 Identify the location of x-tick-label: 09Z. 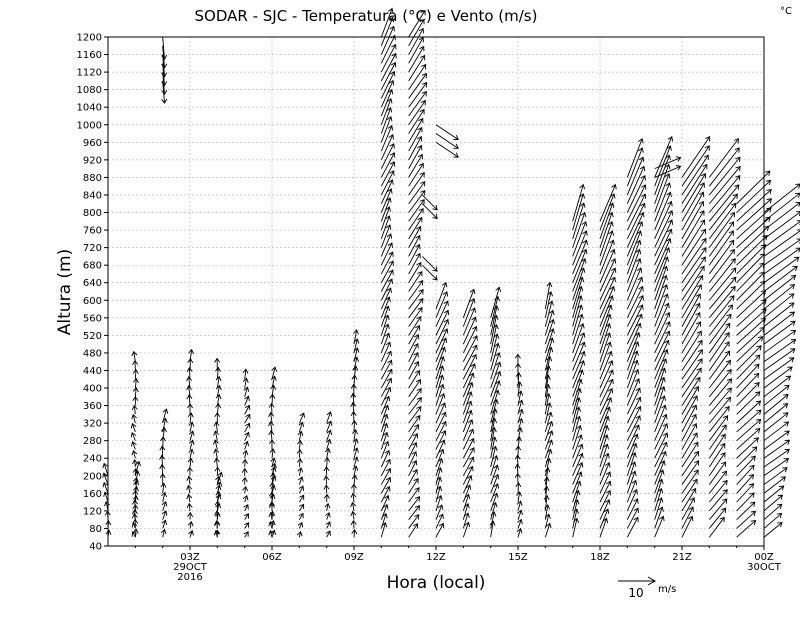
(354, 557).